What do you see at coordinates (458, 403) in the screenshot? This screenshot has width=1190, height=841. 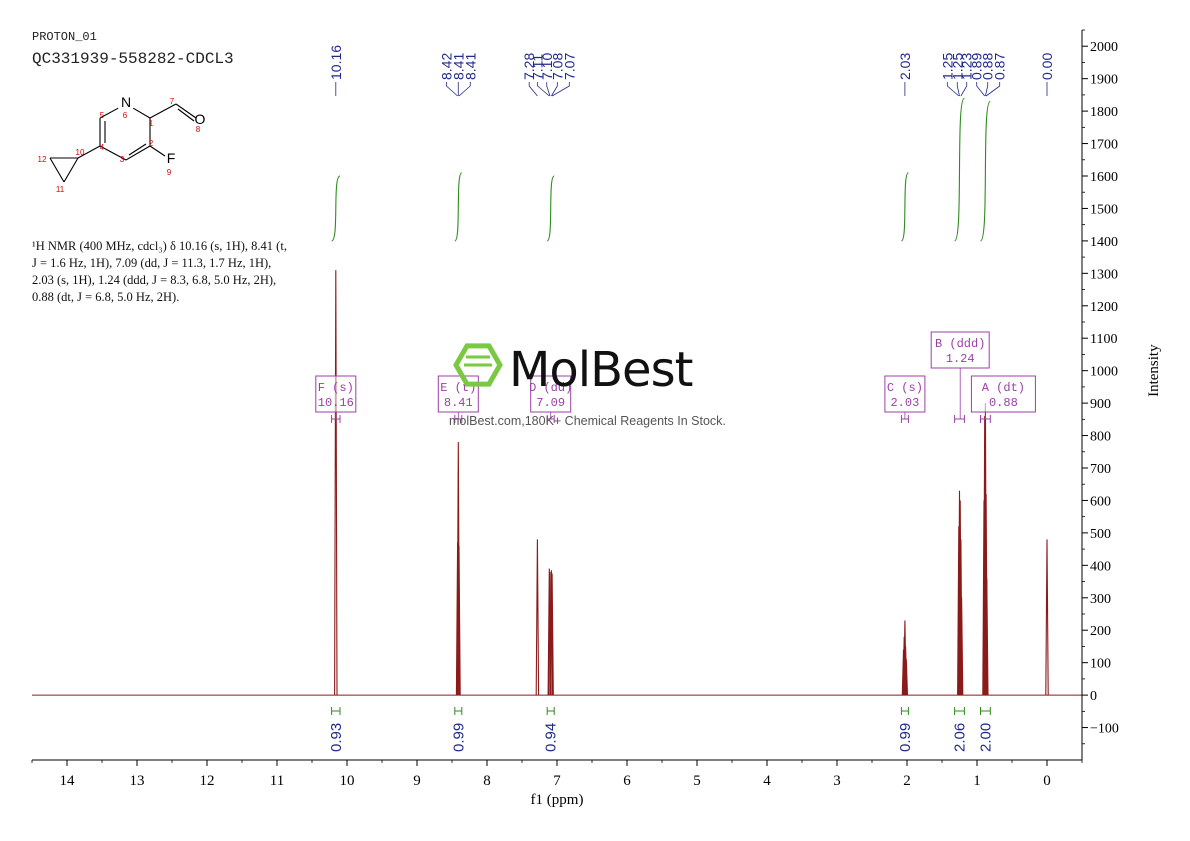 I see `multiplet-shift: 8.41` at bounding box center [458, 403].